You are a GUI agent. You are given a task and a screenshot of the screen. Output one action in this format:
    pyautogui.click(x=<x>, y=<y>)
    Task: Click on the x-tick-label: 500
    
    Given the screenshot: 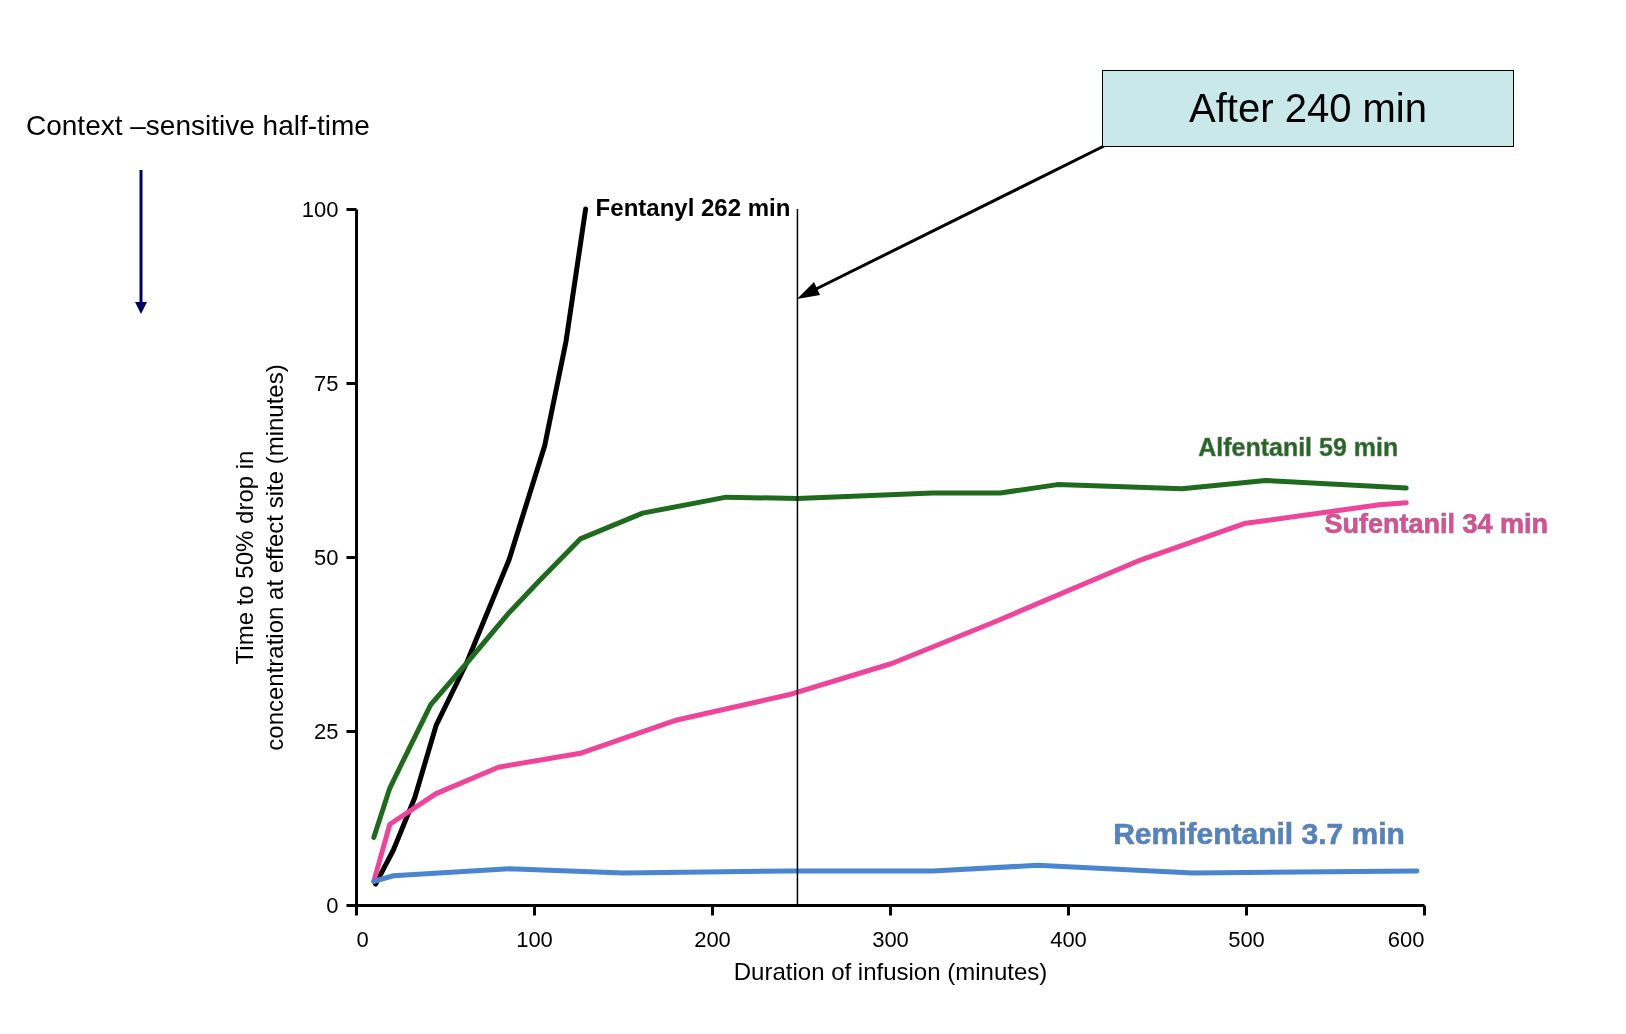 What is the action you would take?
    pyautogui.click(x=1246, y=939)
    